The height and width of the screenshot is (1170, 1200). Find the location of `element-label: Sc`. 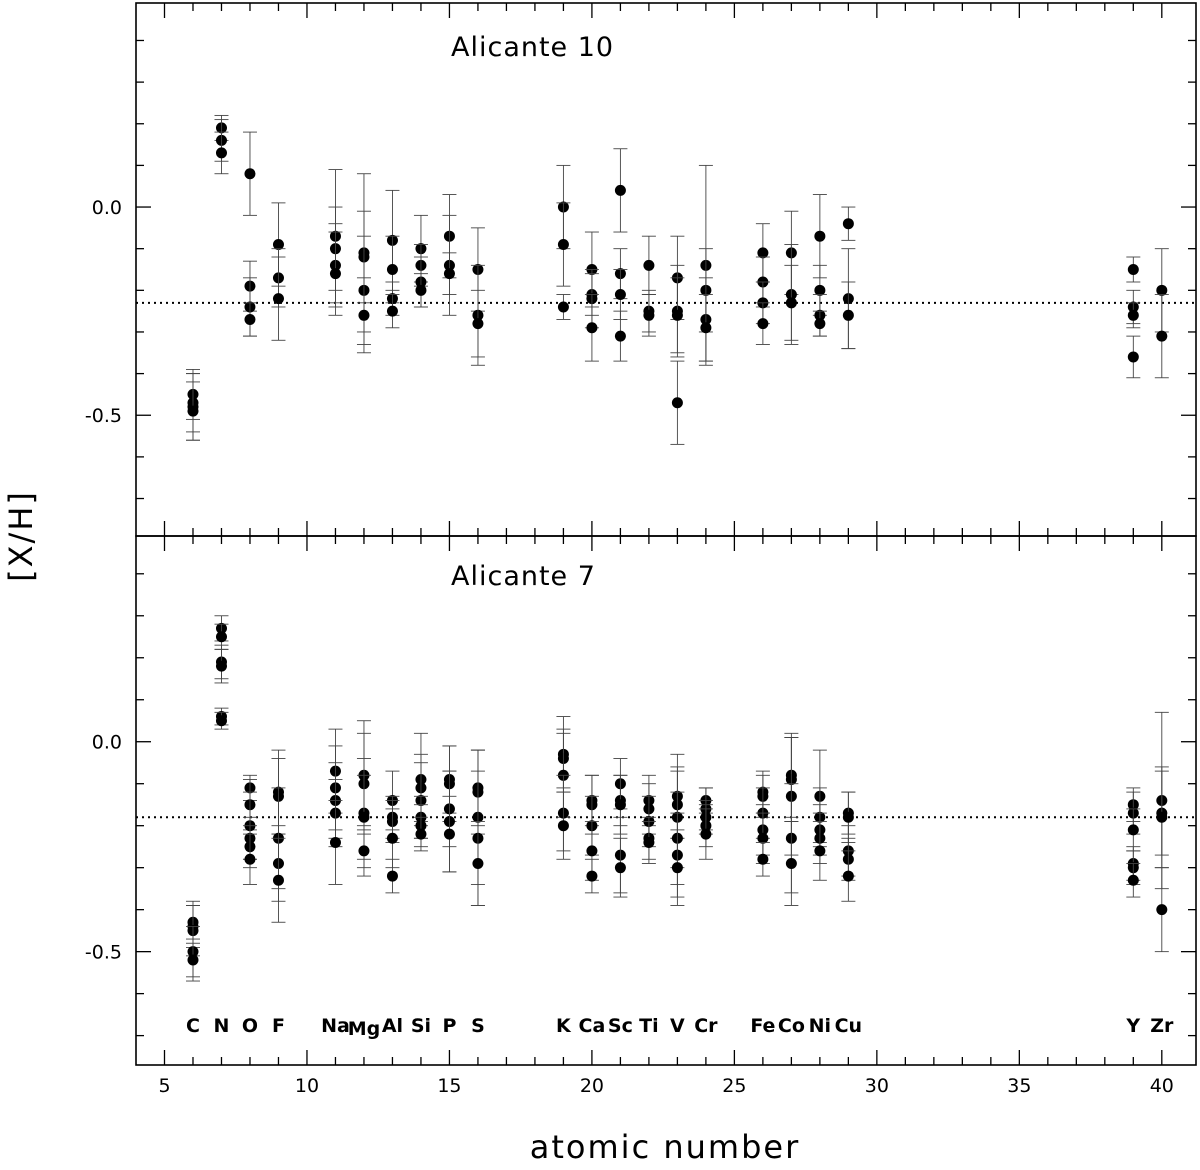

element-label: Sc is located at coordinates (620, 1026).